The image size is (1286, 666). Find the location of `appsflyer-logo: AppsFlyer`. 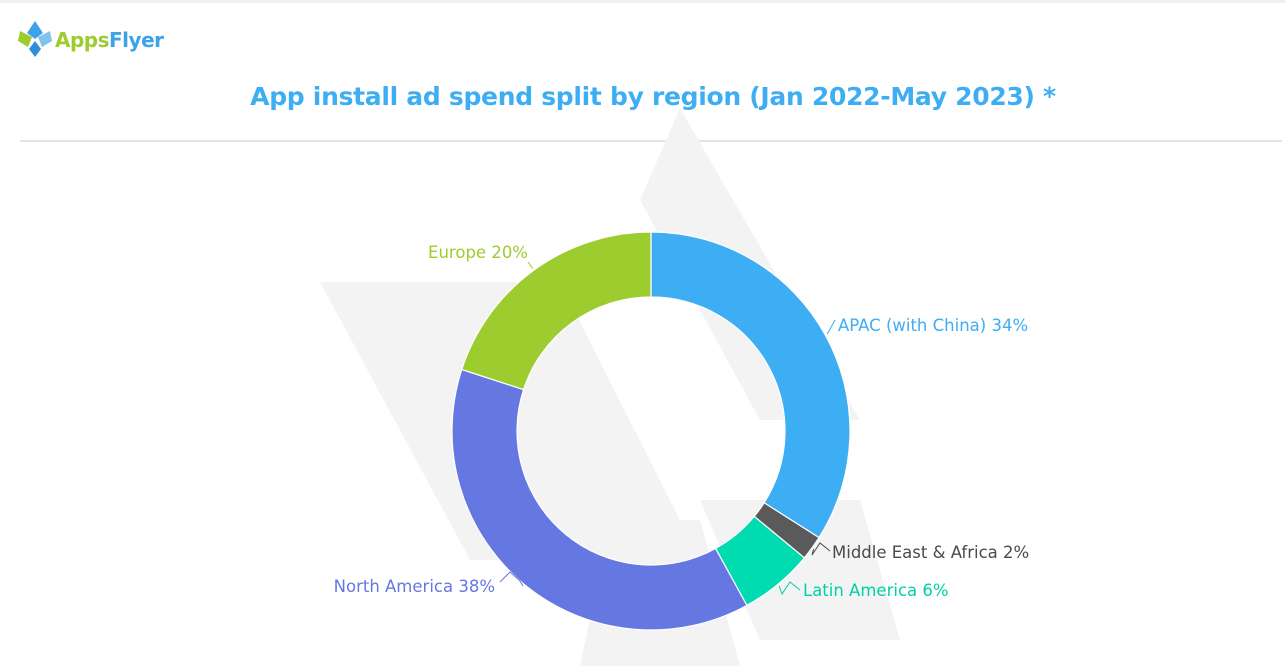

appsflyer-logo: AppsFlyer is located at coordinates (91, 39).